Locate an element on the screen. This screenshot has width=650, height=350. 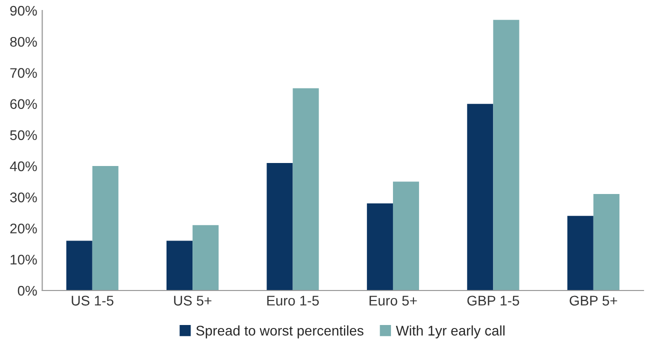
x-tick-label: Euro 5+ is located at coordinates (393, 301).